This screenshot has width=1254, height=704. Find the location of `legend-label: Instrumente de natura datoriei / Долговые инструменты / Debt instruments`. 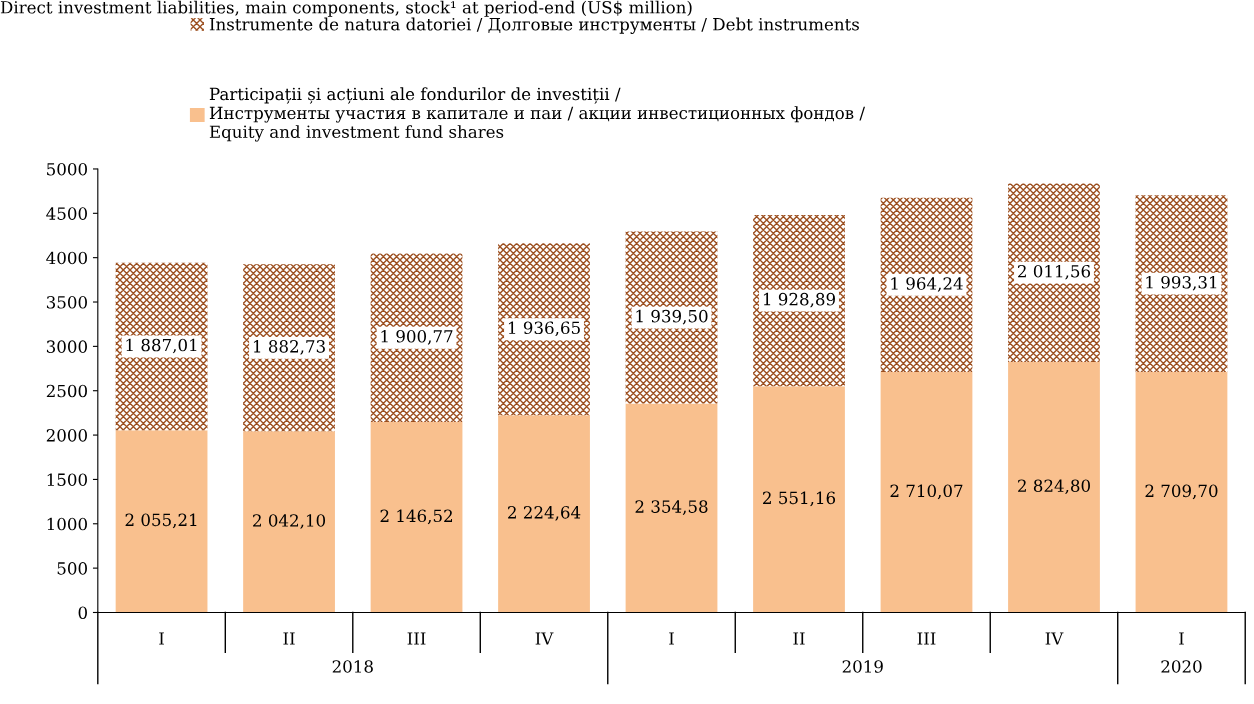

legend-label: Instrumente de natura datoriei / Долговые инструменты / Debt instruments is located at coordinates (534, 25).